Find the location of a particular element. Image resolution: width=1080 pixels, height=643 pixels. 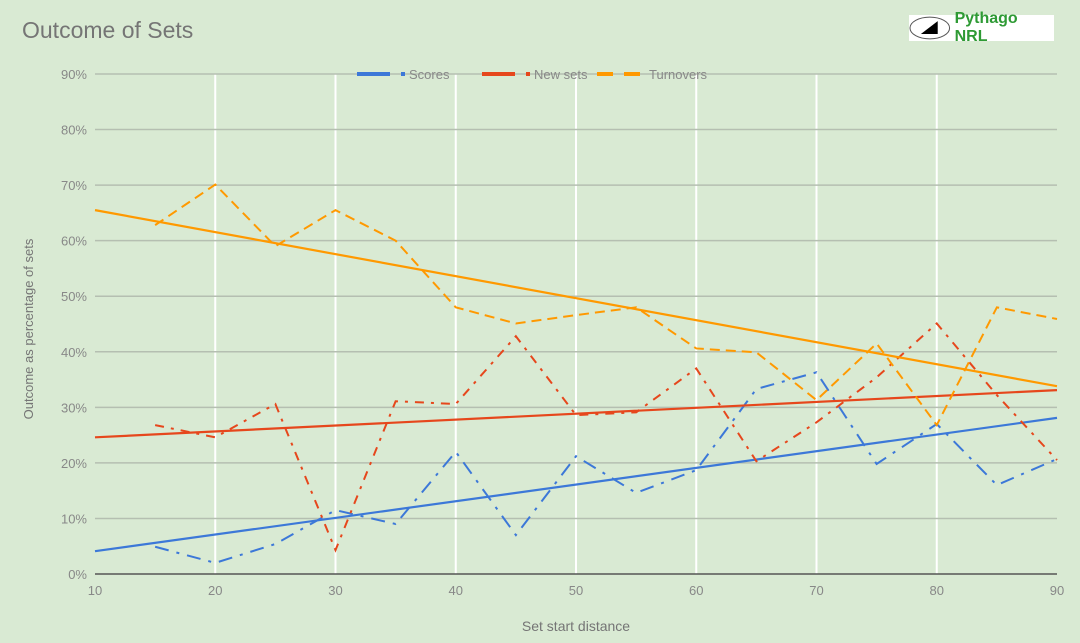

legend-label-turnovers: Turnovers is located at coordinates (678, 74).